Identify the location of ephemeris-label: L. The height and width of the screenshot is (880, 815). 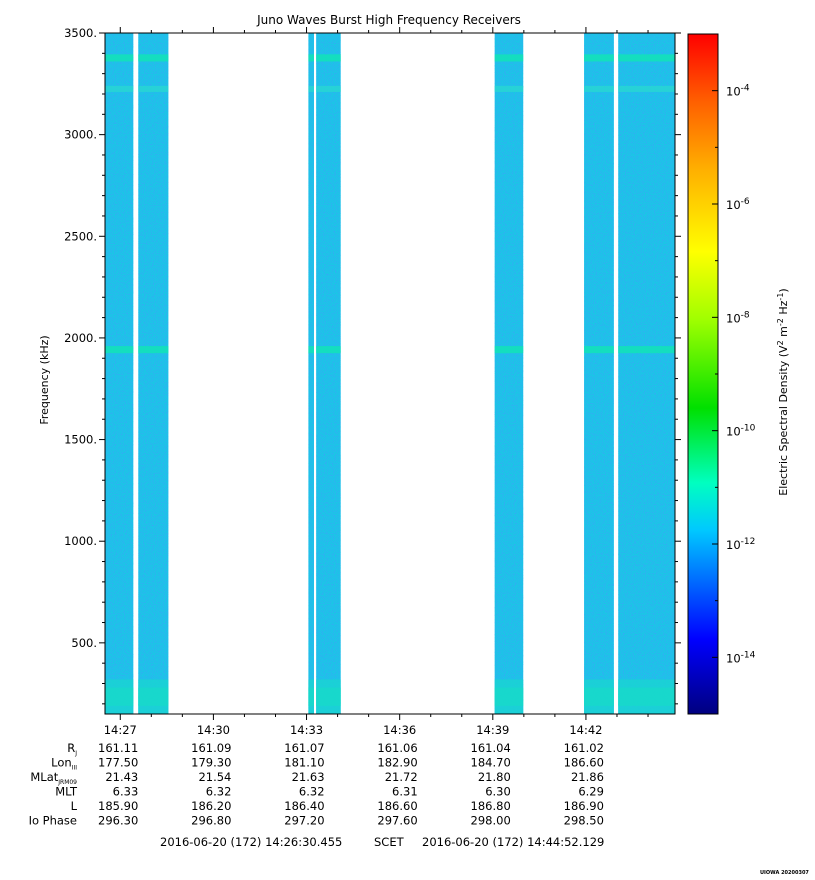
(74, 806).